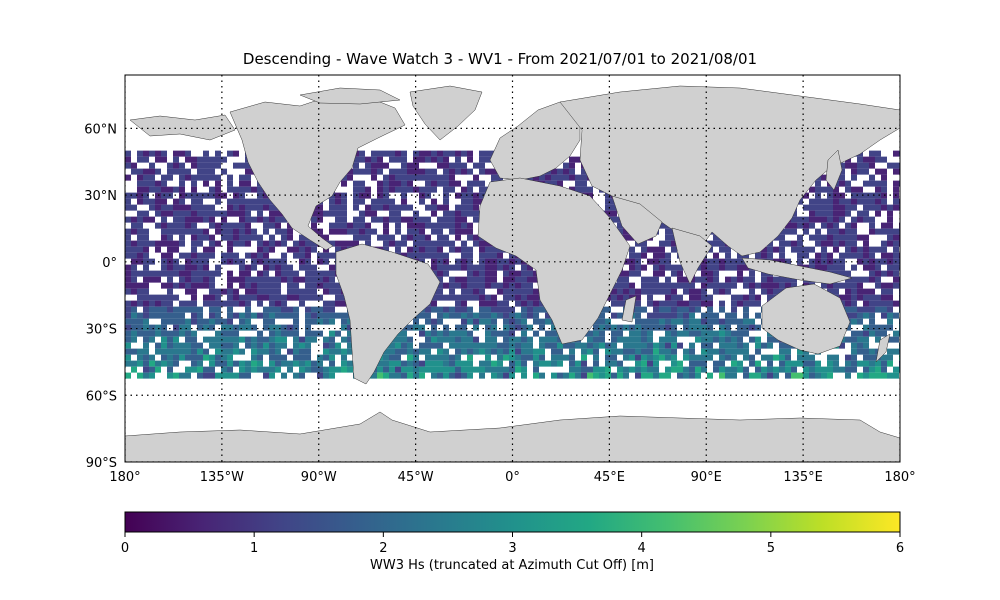  What do you see at coordinates (109, 263) in the screenshot?
I see `lat-tick-label: 0°` at bounding box center [109, 263].